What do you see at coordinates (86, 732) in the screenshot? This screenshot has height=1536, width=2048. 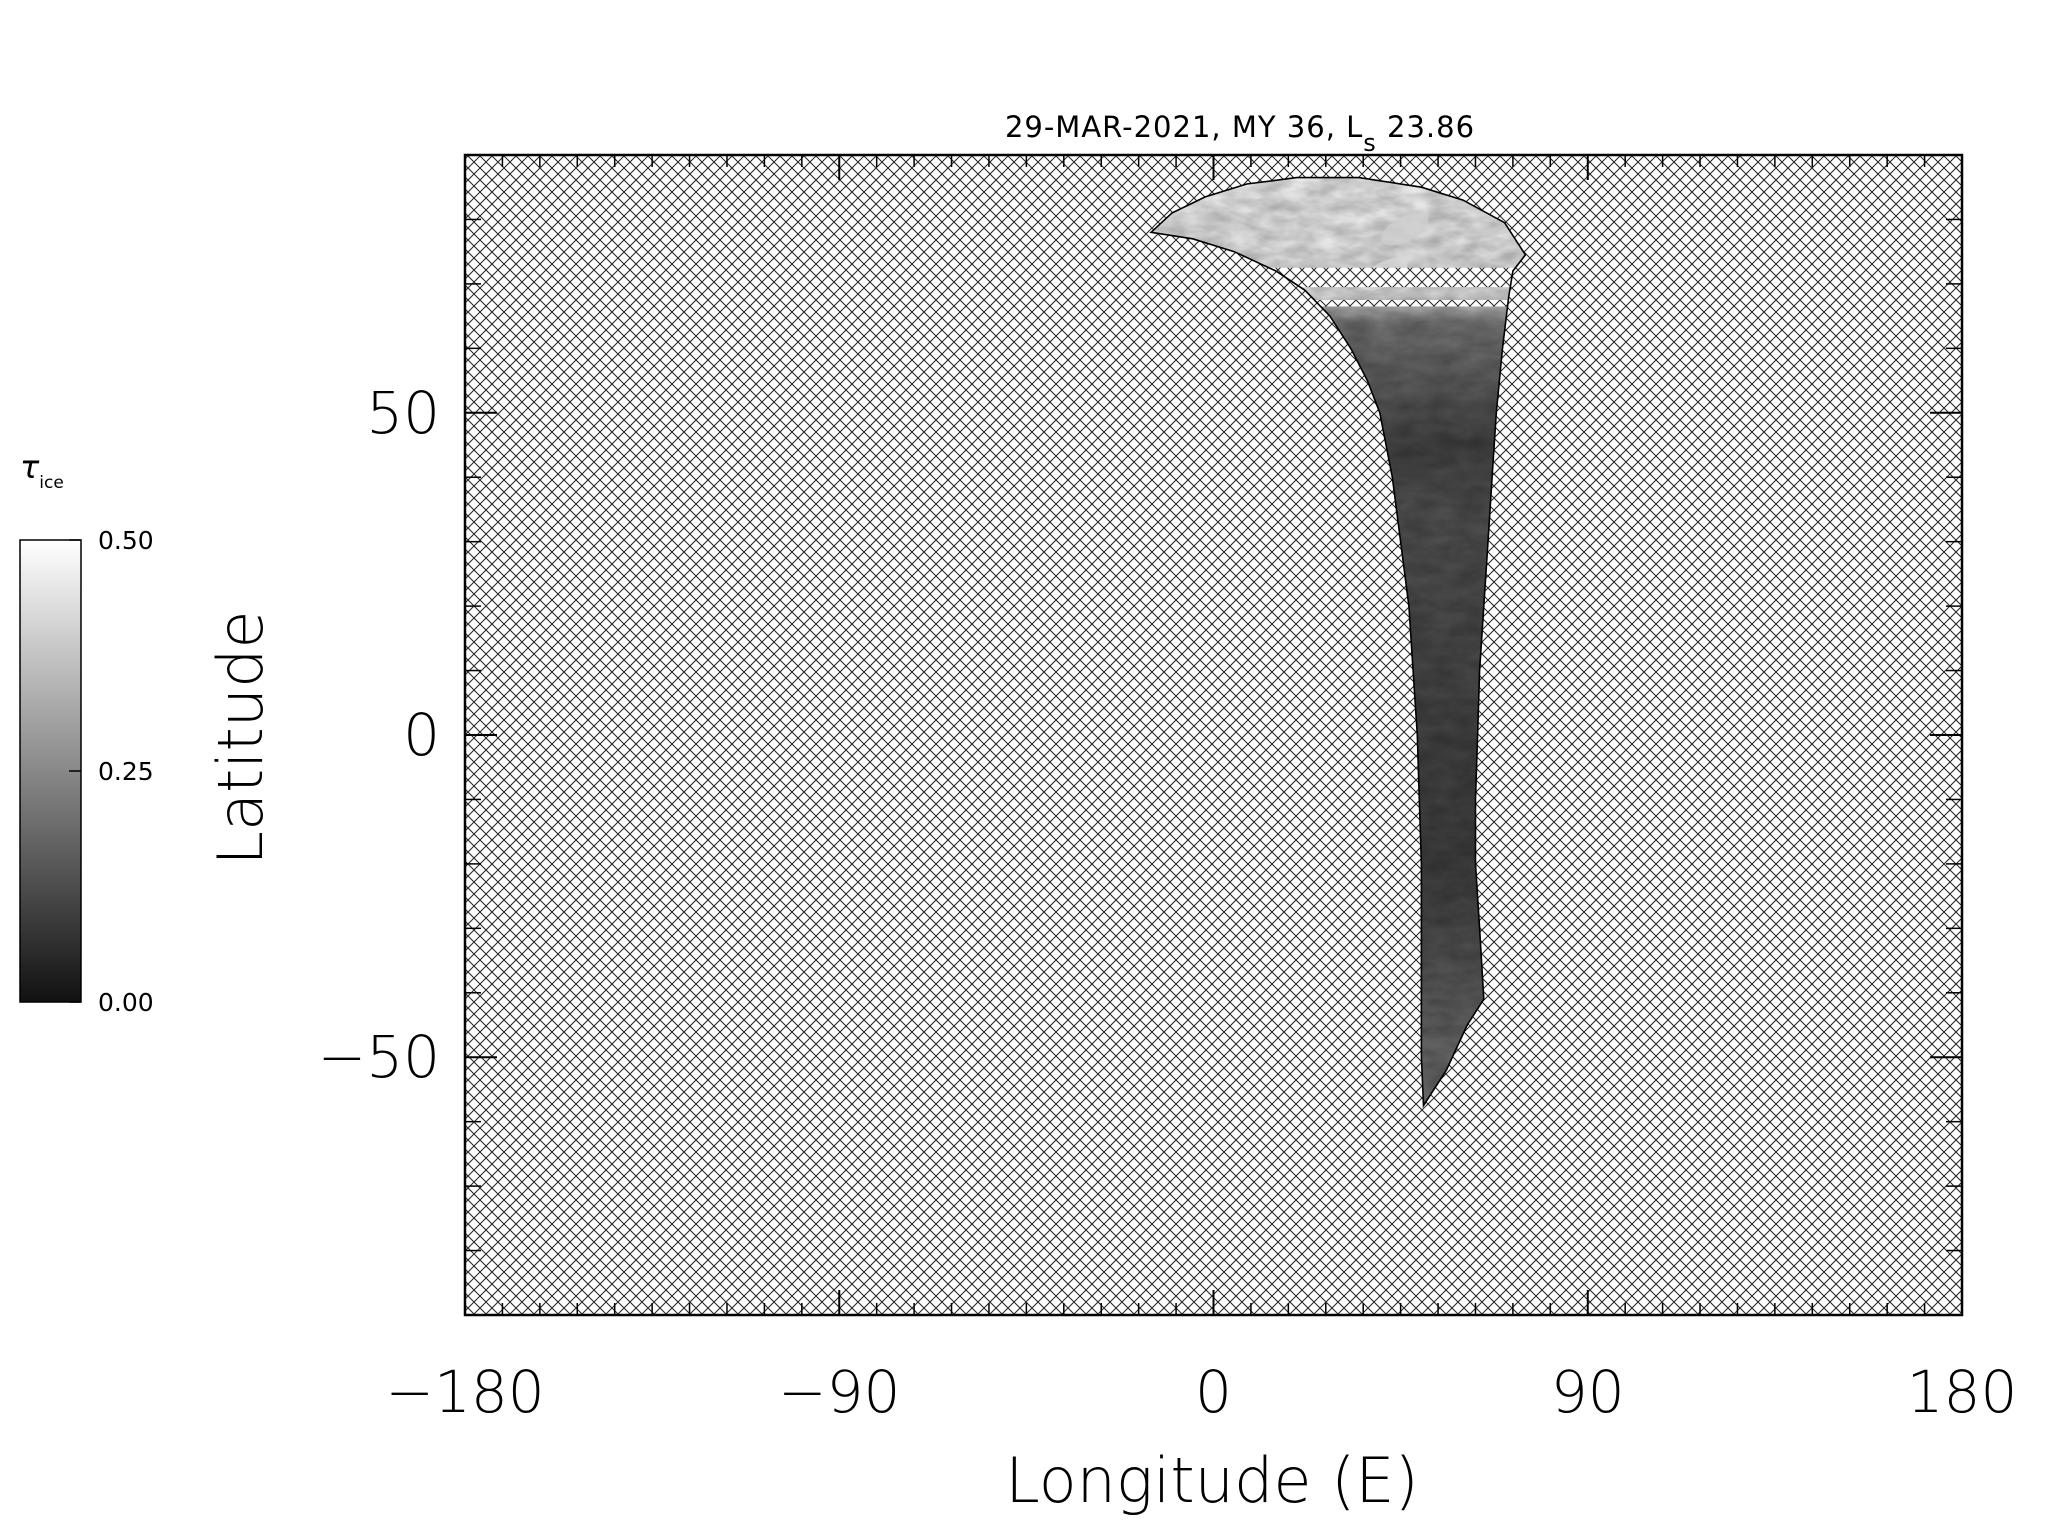 I see `colorbar: τice 0.00 0.25 0.50` at bounding box center [86, 732].